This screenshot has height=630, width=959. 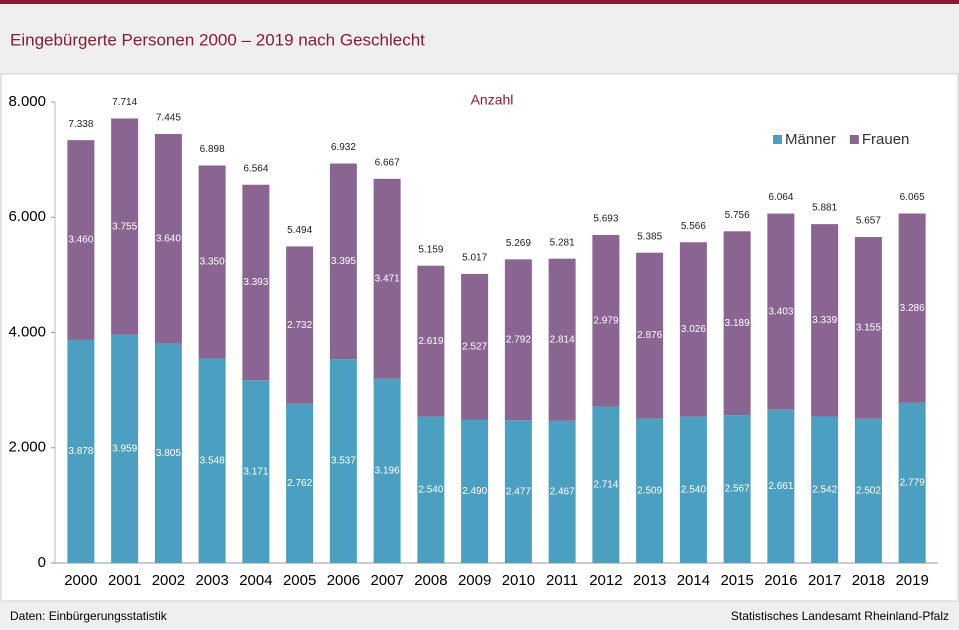 I want to click on segment-label: 3.171, so click(x=255, y=471).